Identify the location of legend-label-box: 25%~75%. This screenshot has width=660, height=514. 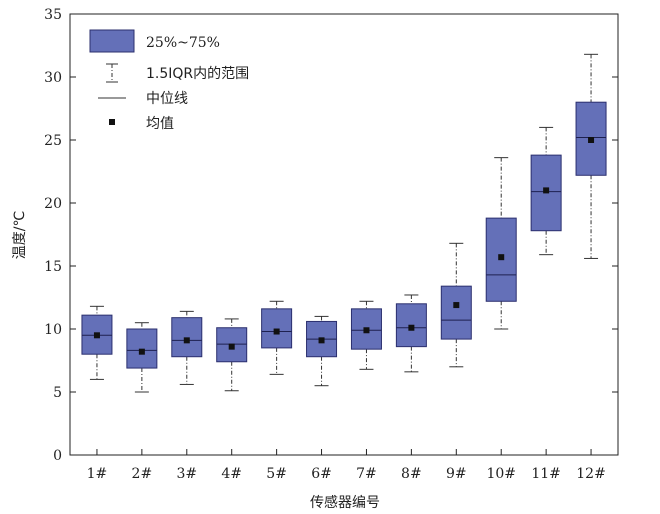
(183, 43).